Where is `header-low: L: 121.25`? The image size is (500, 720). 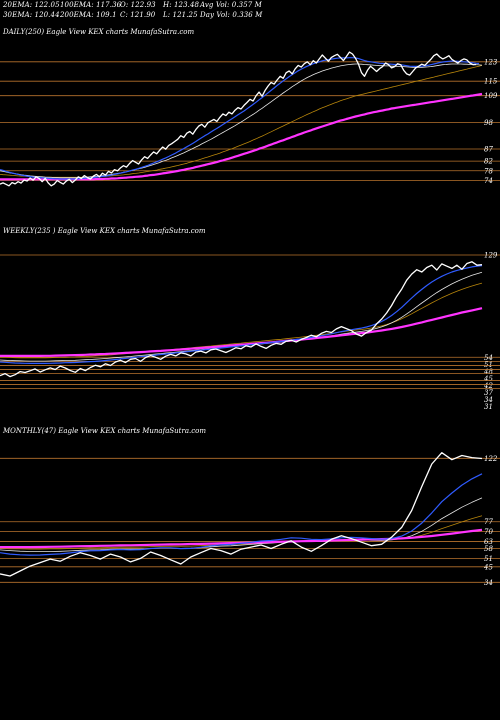
header-low: L: 121.25 is located at coordinates (180, 15).